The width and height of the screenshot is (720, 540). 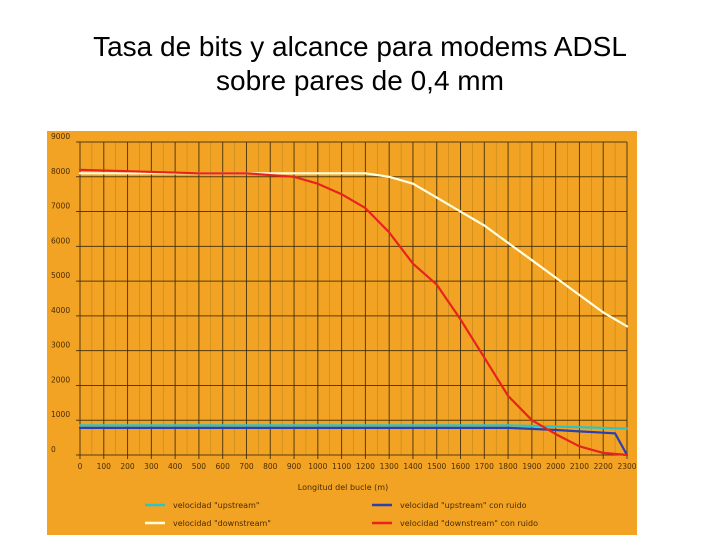 What do you see at coordinates (412, 466) in the screenshot?
I see `x-tick-label: 1400` at bounding box center [412, 466].